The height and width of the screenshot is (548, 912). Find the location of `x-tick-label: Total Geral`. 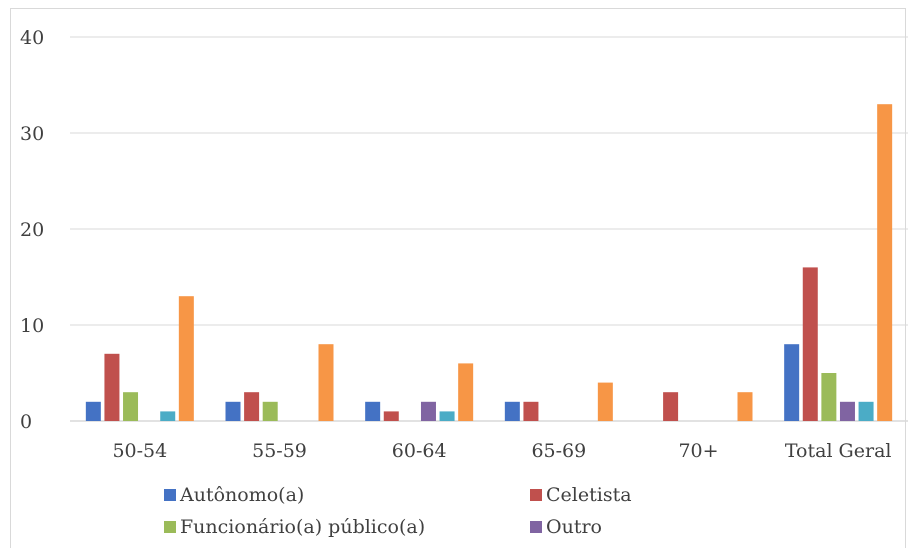

x-tick-label: Total Geral is located at coordinates (838, 451).